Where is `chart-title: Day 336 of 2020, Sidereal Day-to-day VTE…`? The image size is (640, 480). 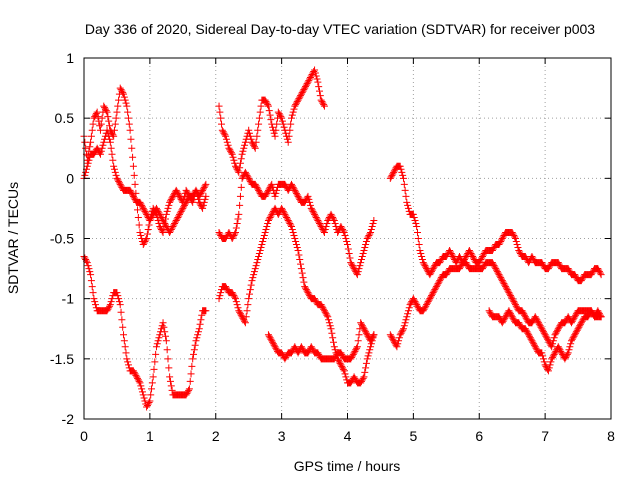
chart-title: Day 336 of 2020, Sidereal Day-to-day VTE… is located at coordinates (340, 29).